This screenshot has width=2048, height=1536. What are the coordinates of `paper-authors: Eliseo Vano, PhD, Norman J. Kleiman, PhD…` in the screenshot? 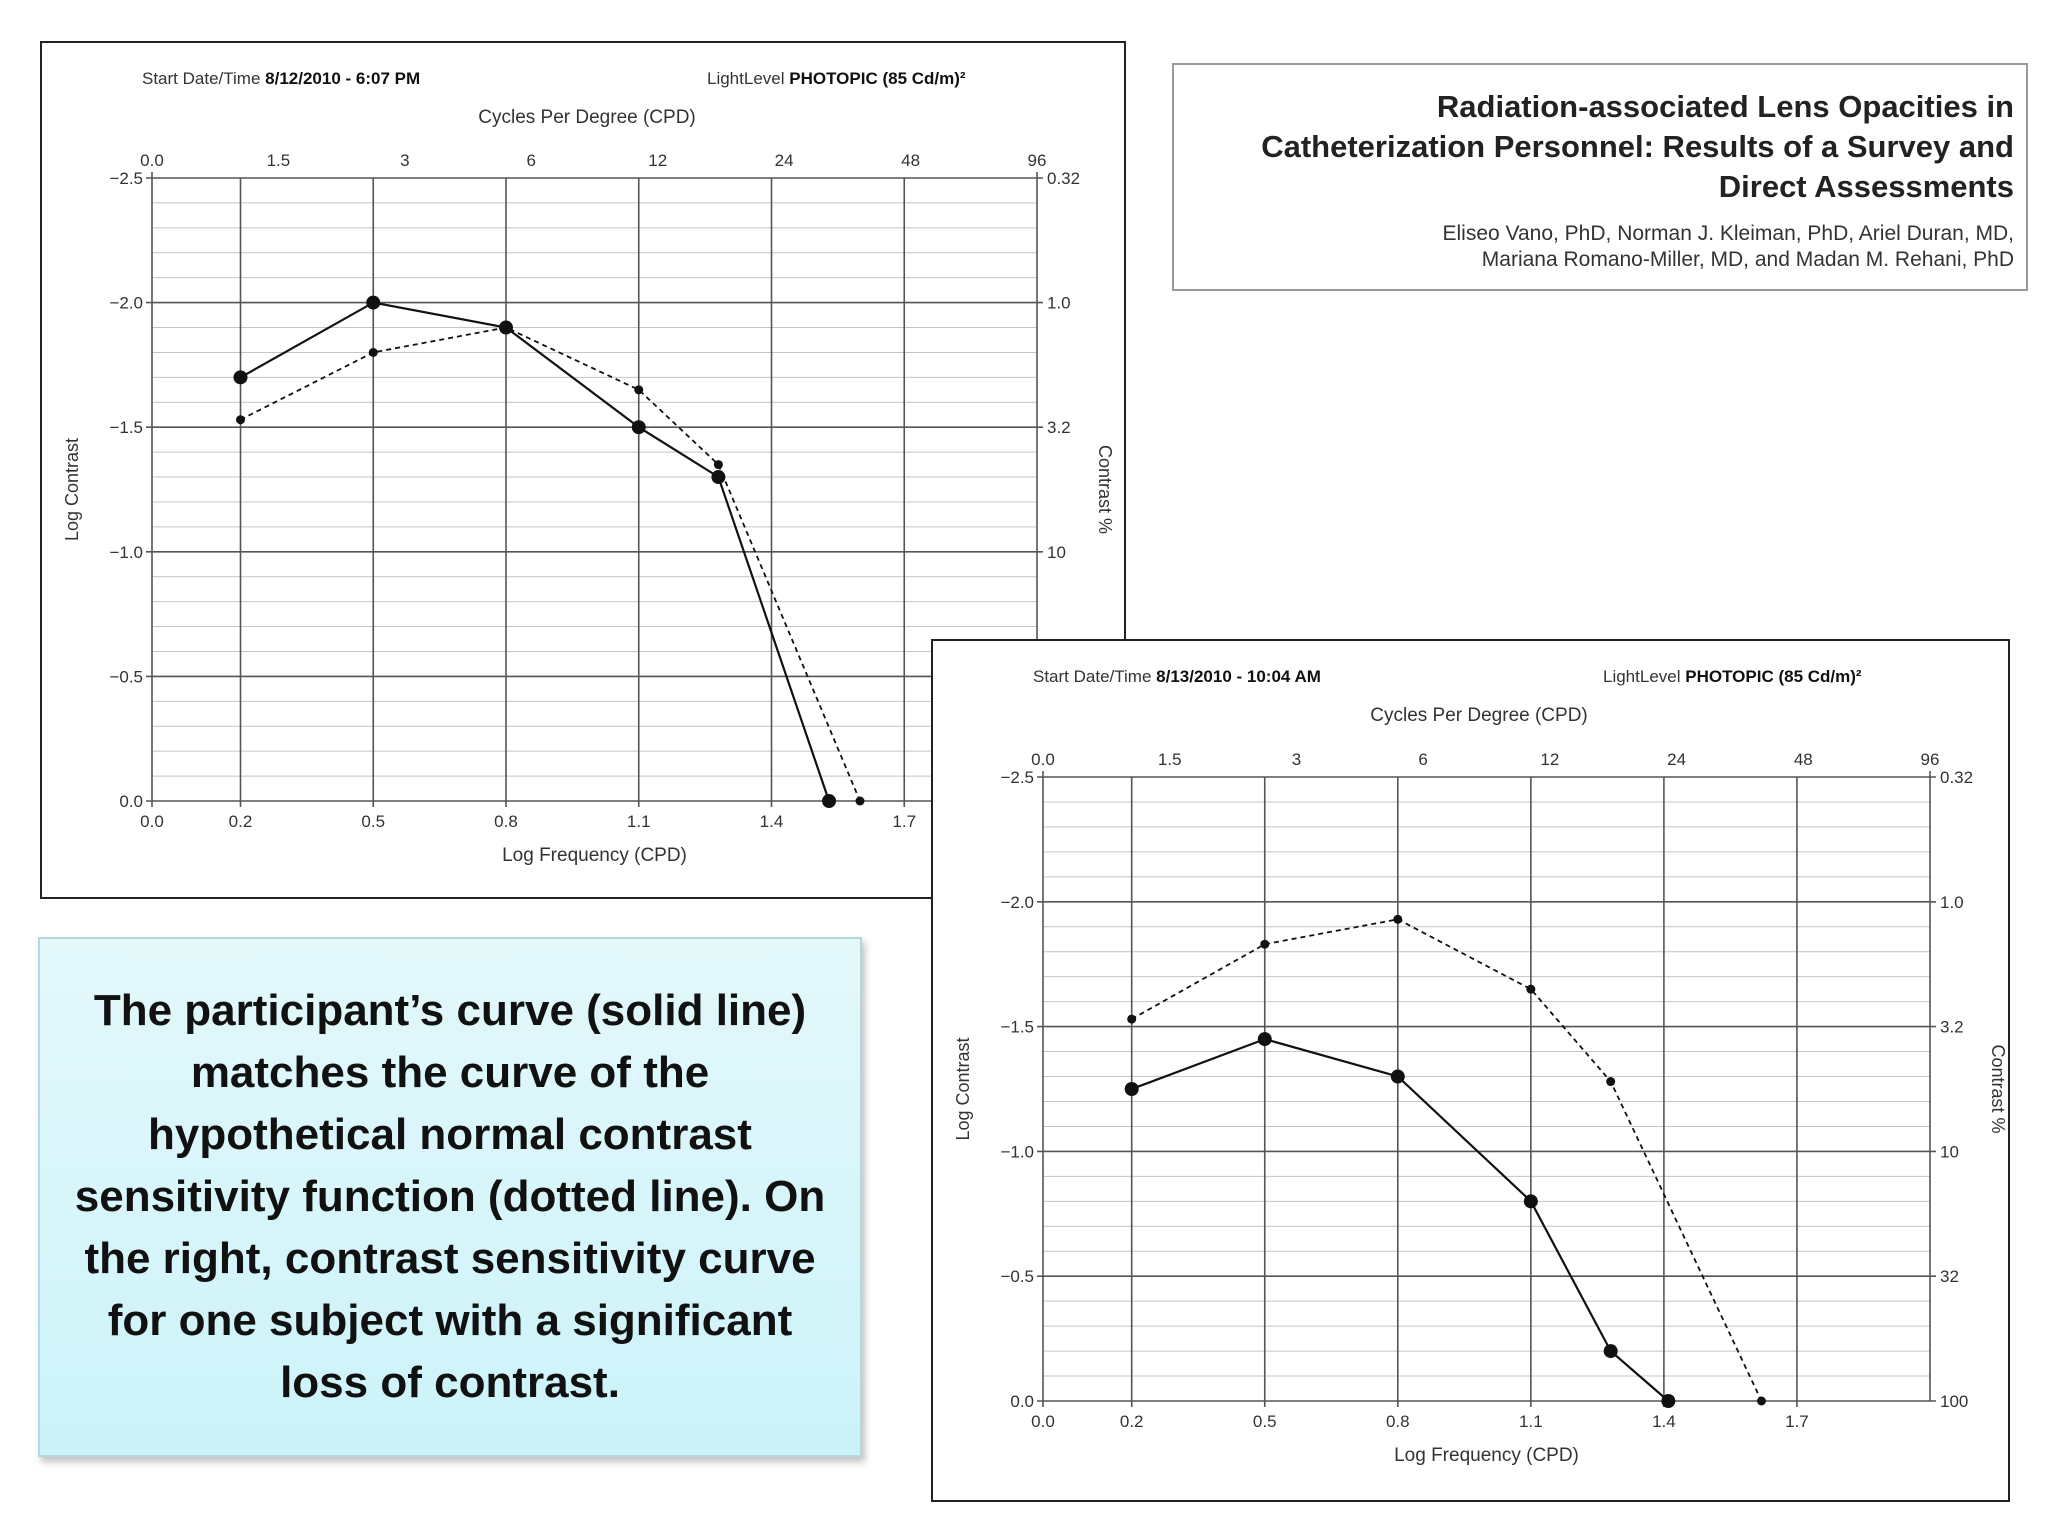 It's located at (1600, 247).